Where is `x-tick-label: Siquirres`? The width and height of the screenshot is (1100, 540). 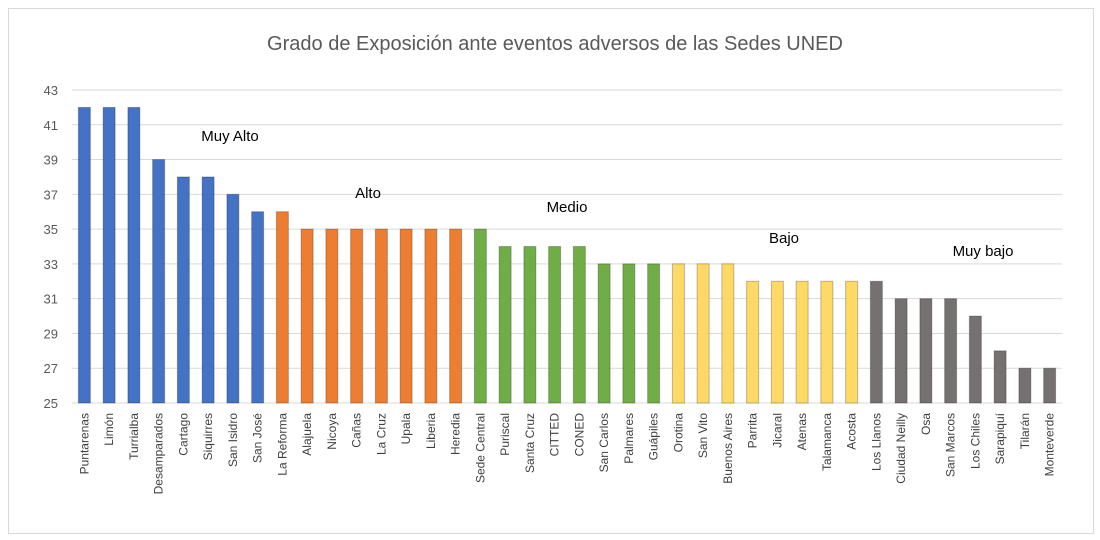 x-tick-label: Siquirres is located at coordinates (208, 436).